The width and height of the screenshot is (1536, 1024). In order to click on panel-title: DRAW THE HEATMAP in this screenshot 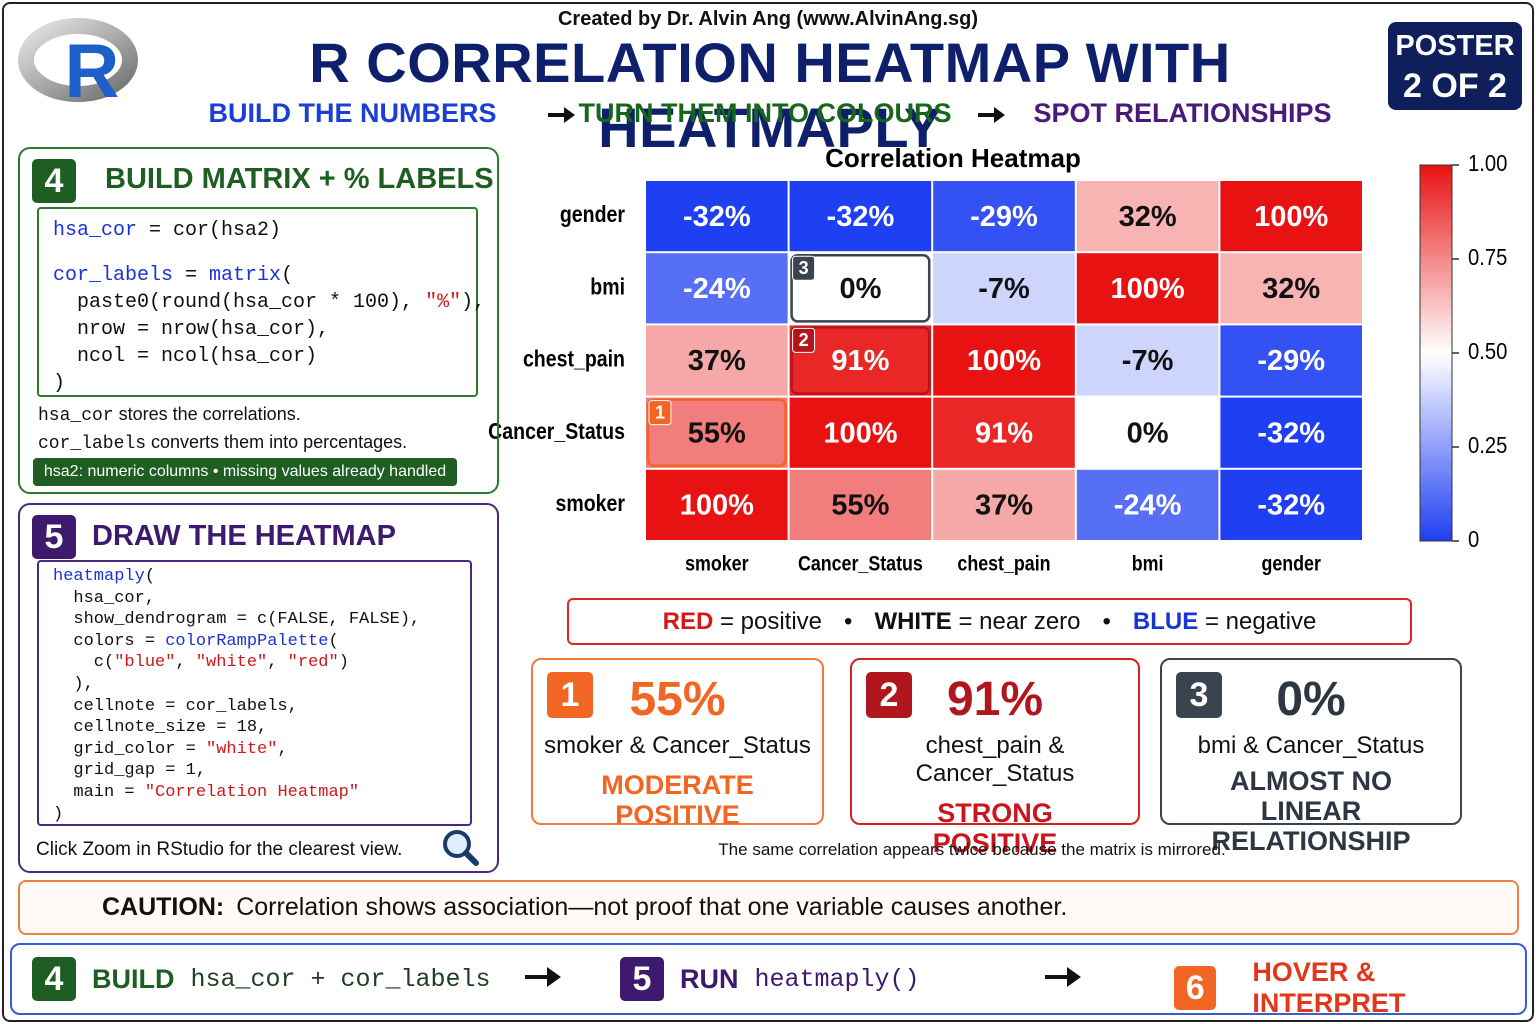, I will do `click(244, 536)`.